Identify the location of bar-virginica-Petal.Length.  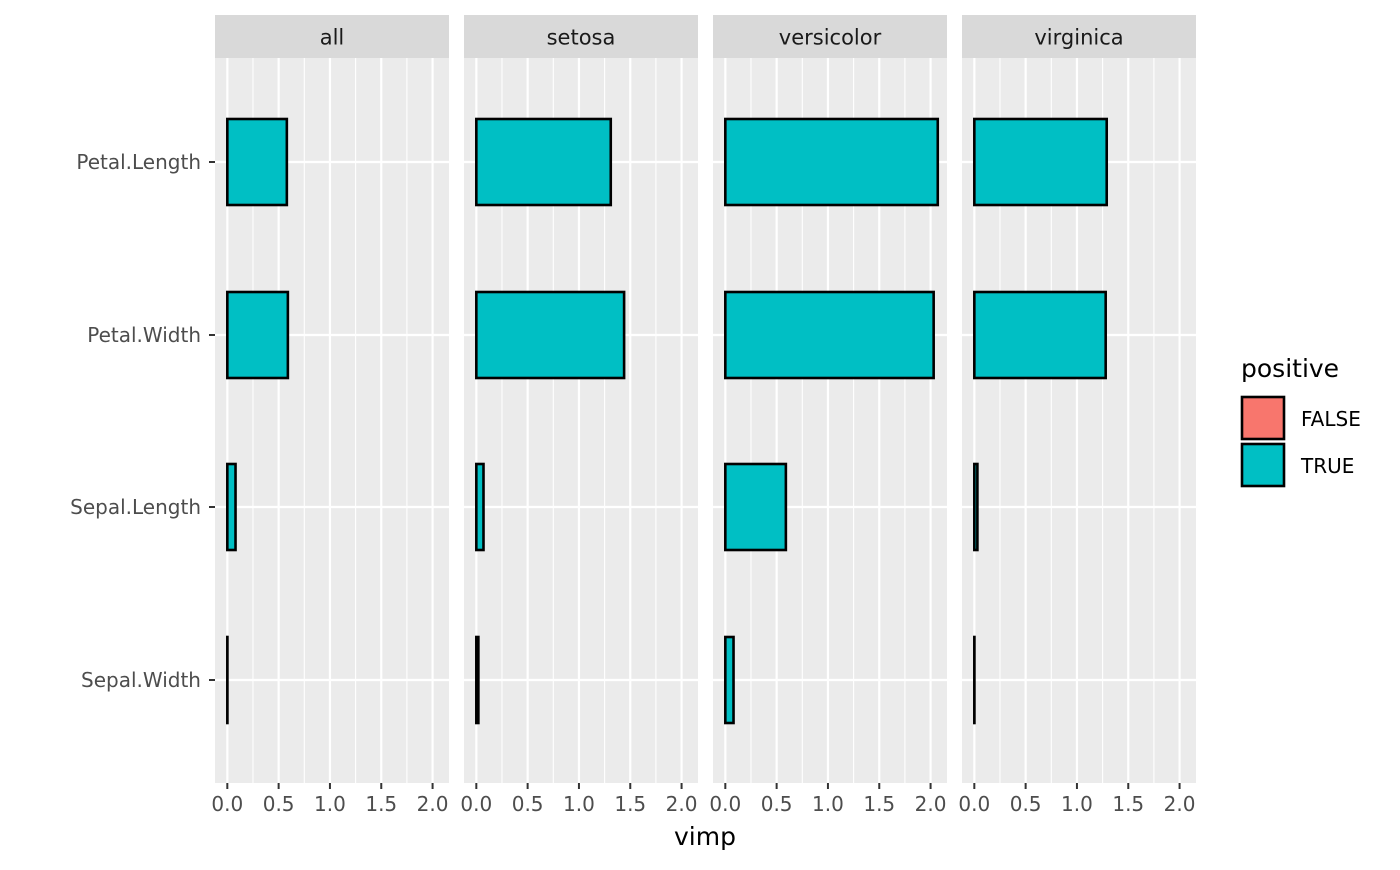
(1040, 162).